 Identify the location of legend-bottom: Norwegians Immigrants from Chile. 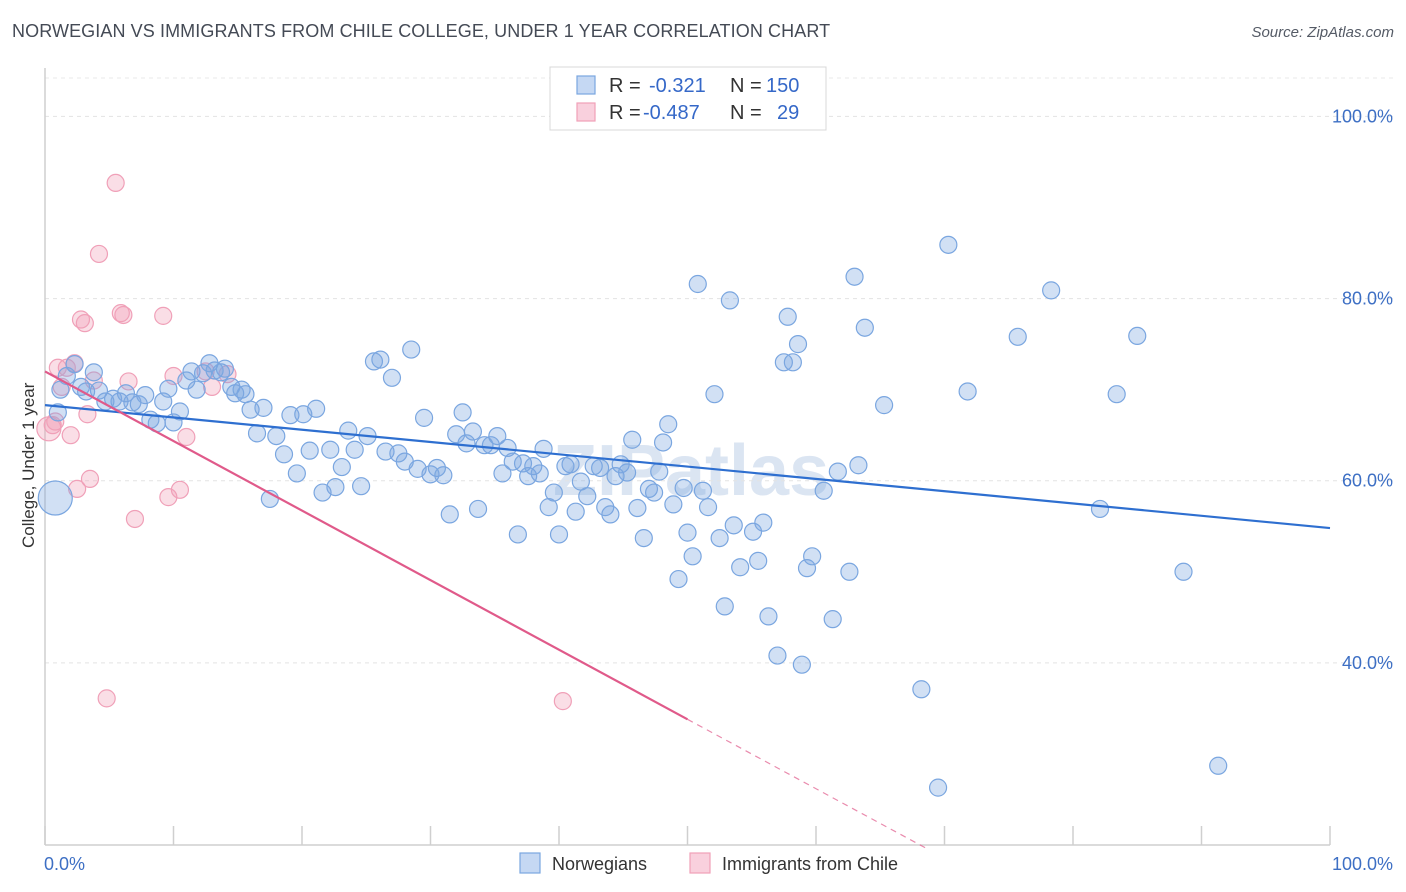
(708, 863).